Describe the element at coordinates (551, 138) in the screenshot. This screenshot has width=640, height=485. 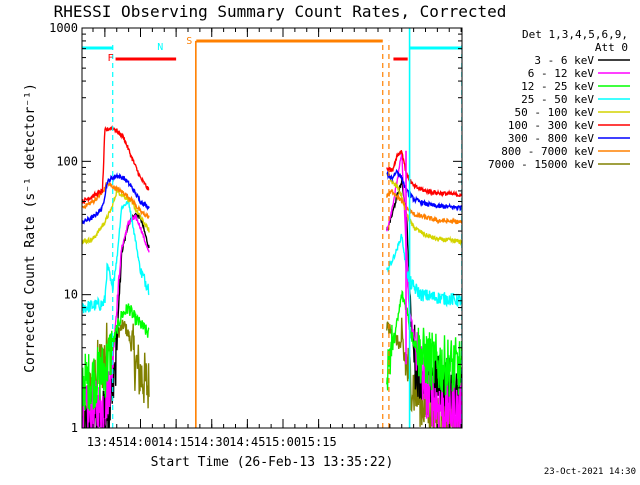
I see `legend-label-300-800-kev: 300 - 800 keV` at that location.